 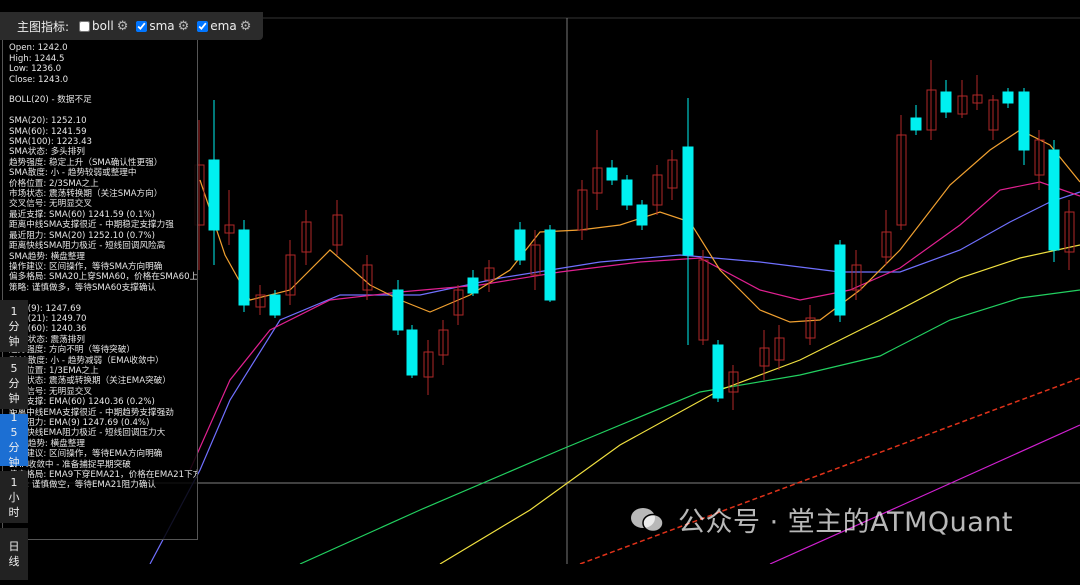 I want to click on info-line: 市场状态: 震荡或转换期（关注EMA突破）, so click(x=90, y=381).